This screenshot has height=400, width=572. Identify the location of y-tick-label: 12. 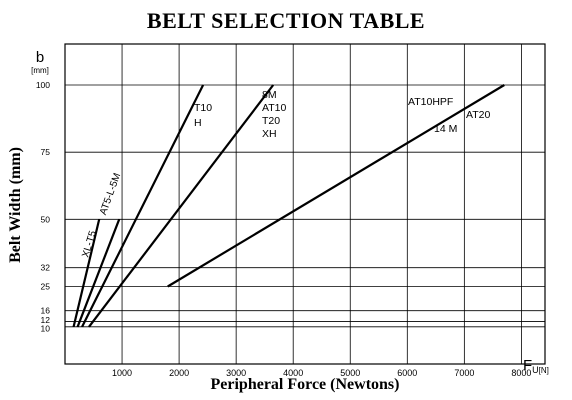
(46, 320).